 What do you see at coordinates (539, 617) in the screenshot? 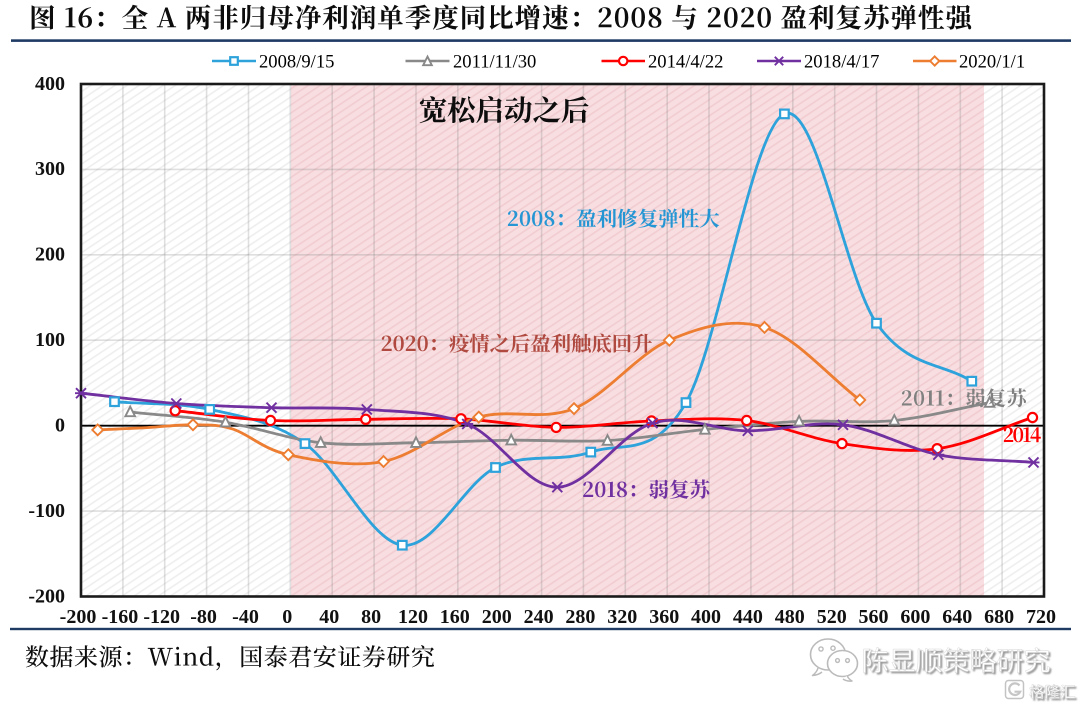
I see `svg-text: 240` at bounding box center [539, 617].